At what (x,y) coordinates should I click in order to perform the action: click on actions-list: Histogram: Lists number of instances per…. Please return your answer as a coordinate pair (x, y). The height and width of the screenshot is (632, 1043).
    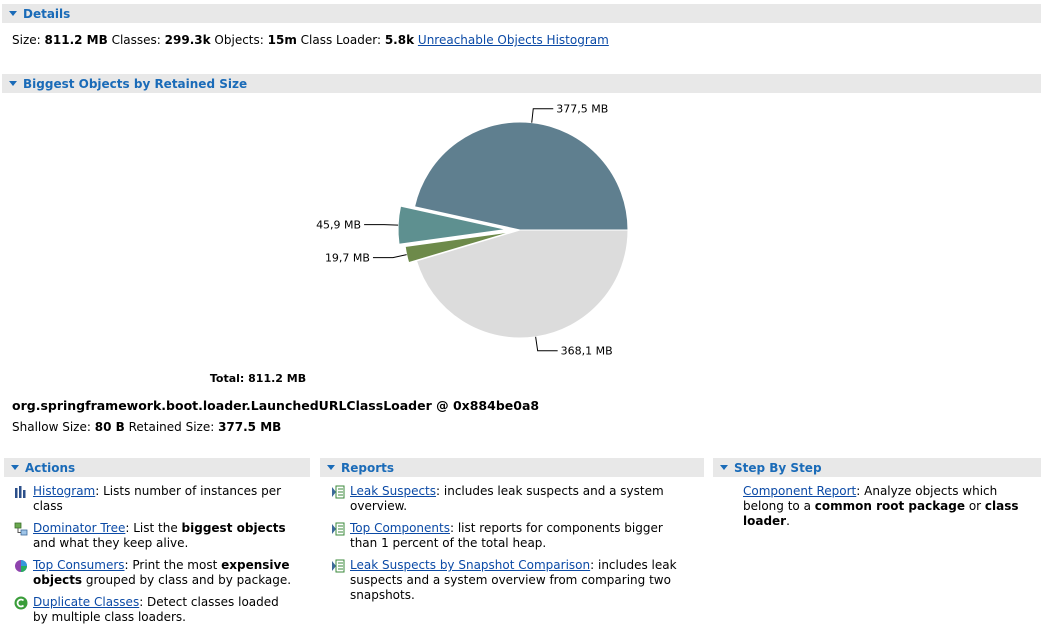
    Looking at the image, I should click on (154, 558).